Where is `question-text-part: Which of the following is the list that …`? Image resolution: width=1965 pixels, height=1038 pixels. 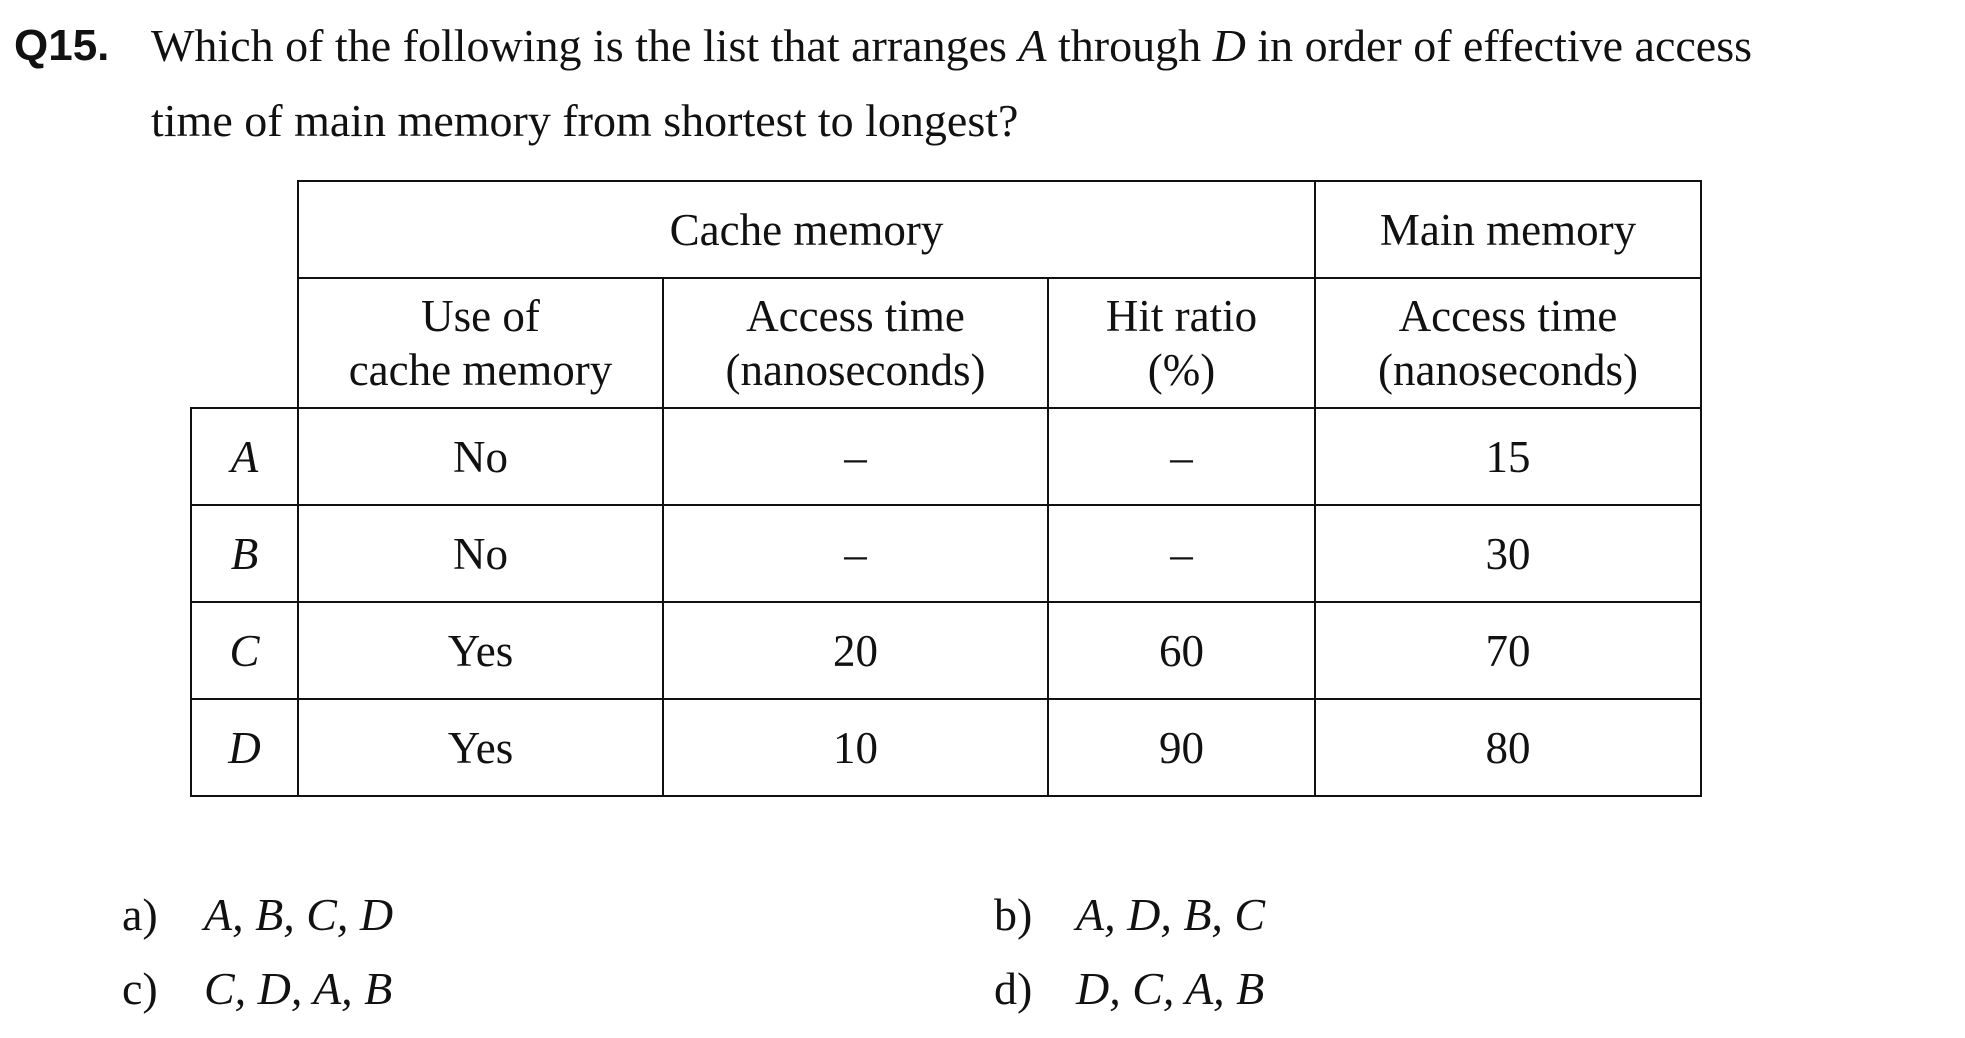
question-text-part: Which of the following is the list that … is located at coordinates (585, 45).